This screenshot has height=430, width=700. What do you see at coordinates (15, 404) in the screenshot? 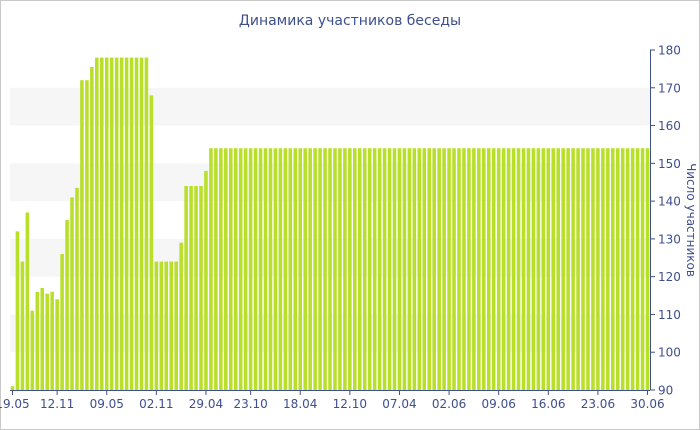
I see `x-tick-label: 19.05` at bounding box center [15, 404].